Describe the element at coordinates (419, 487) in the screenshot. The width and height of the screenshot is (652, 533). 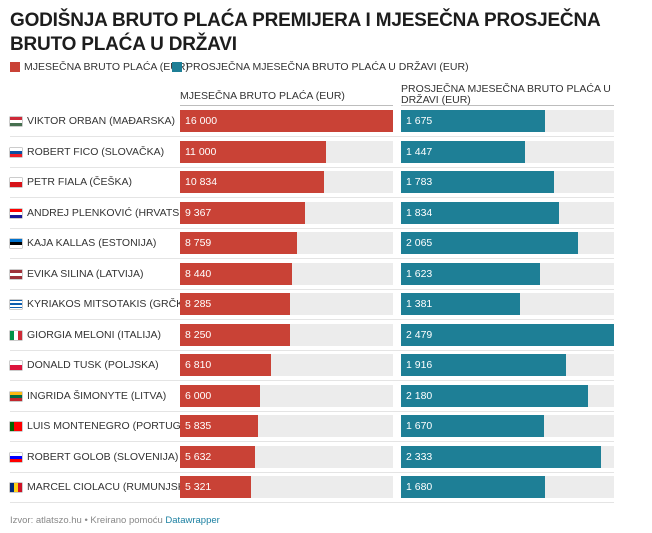
I see `bar-value-label-avg: 1 680` at that location.